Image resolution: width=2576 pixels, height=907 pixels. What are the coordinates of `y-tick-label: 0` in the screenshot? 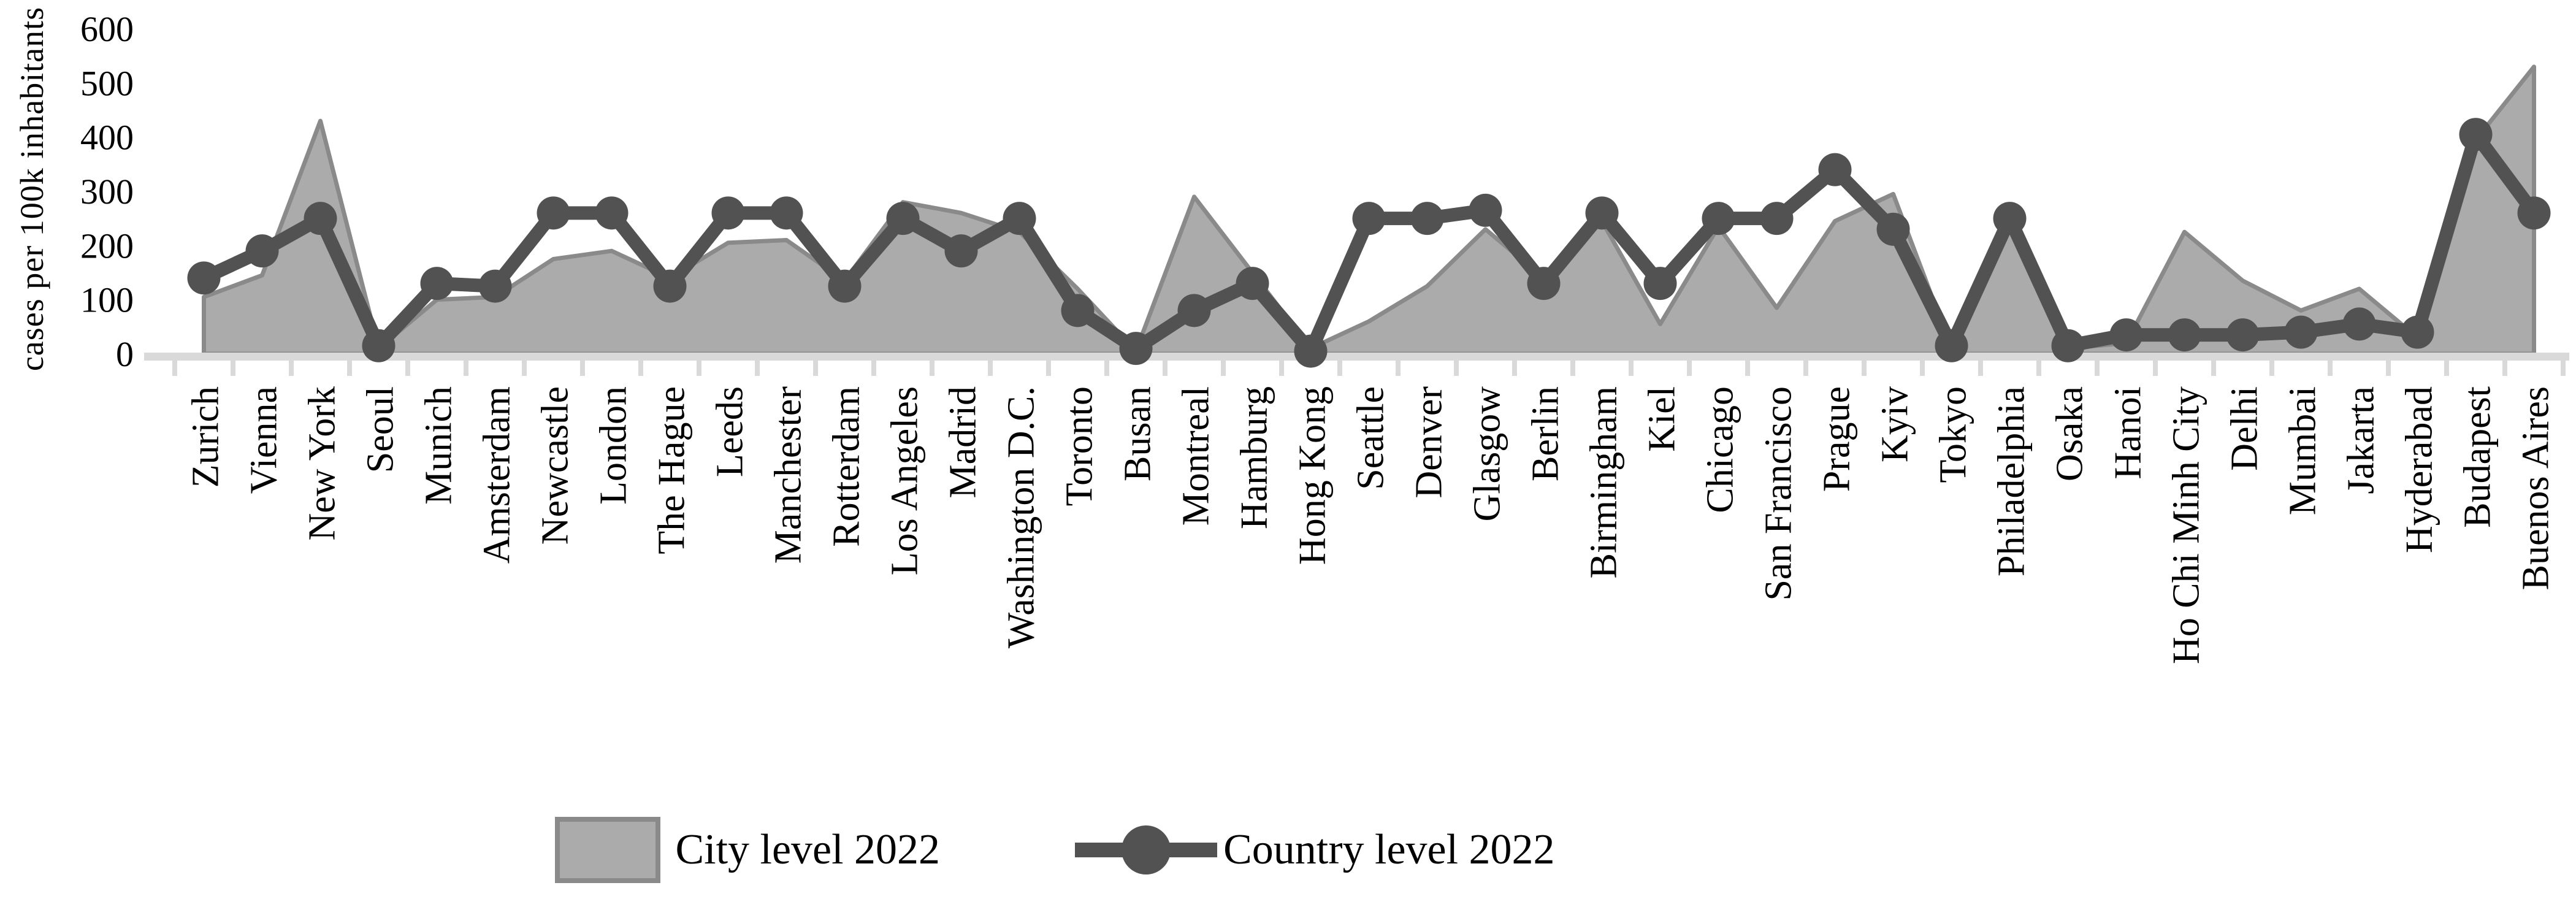 It's located at (125, 354).